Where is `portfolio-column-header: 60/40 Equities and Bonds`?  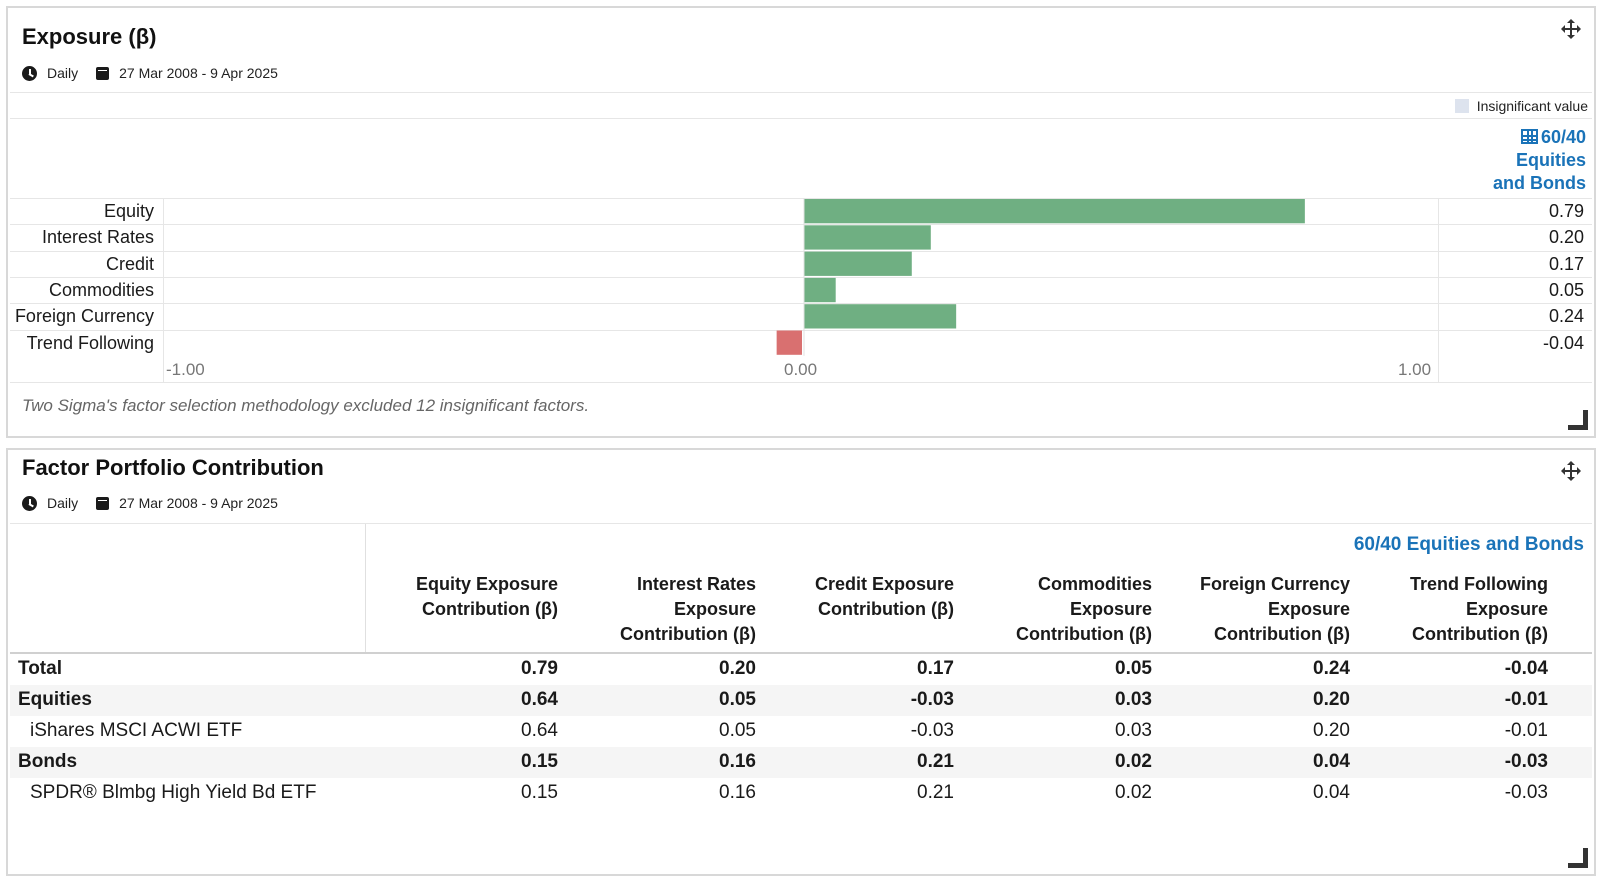 portfolio-column-header: 60/40 Equities and Bonds is located at coordinates (1468, 544).